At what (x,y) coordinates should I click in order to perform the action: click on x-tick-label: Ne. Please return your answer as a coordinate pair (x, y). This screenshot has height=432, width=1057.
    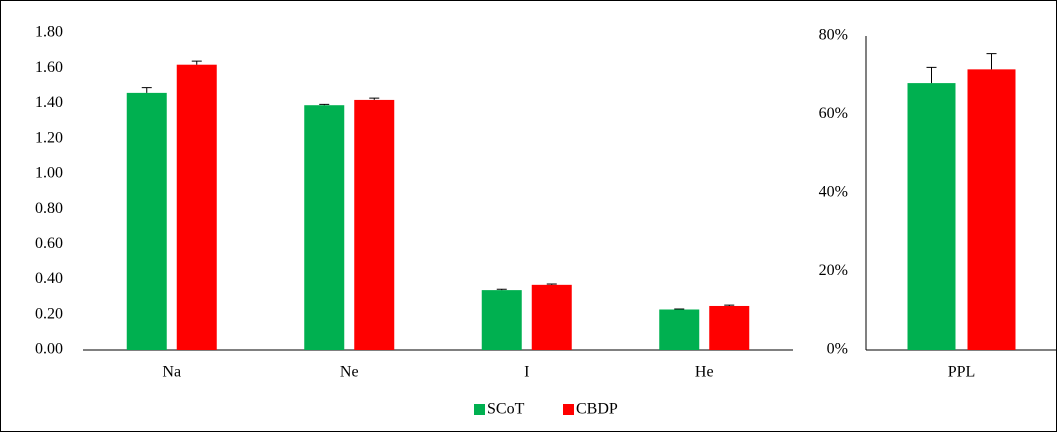
    Looking at the image, I should click on (349, 372).